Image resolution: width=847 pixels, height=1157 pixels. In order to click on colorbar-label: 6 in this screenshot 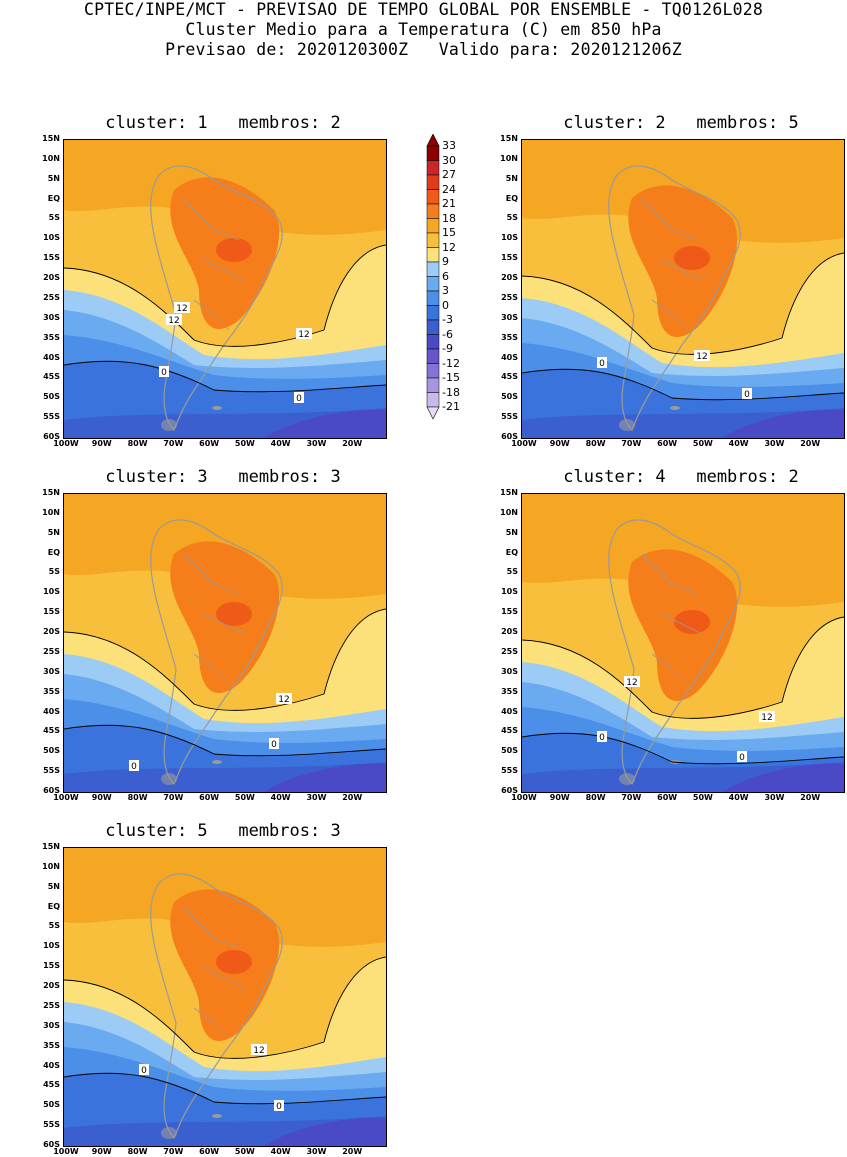, I will do `click(445, 276)`.